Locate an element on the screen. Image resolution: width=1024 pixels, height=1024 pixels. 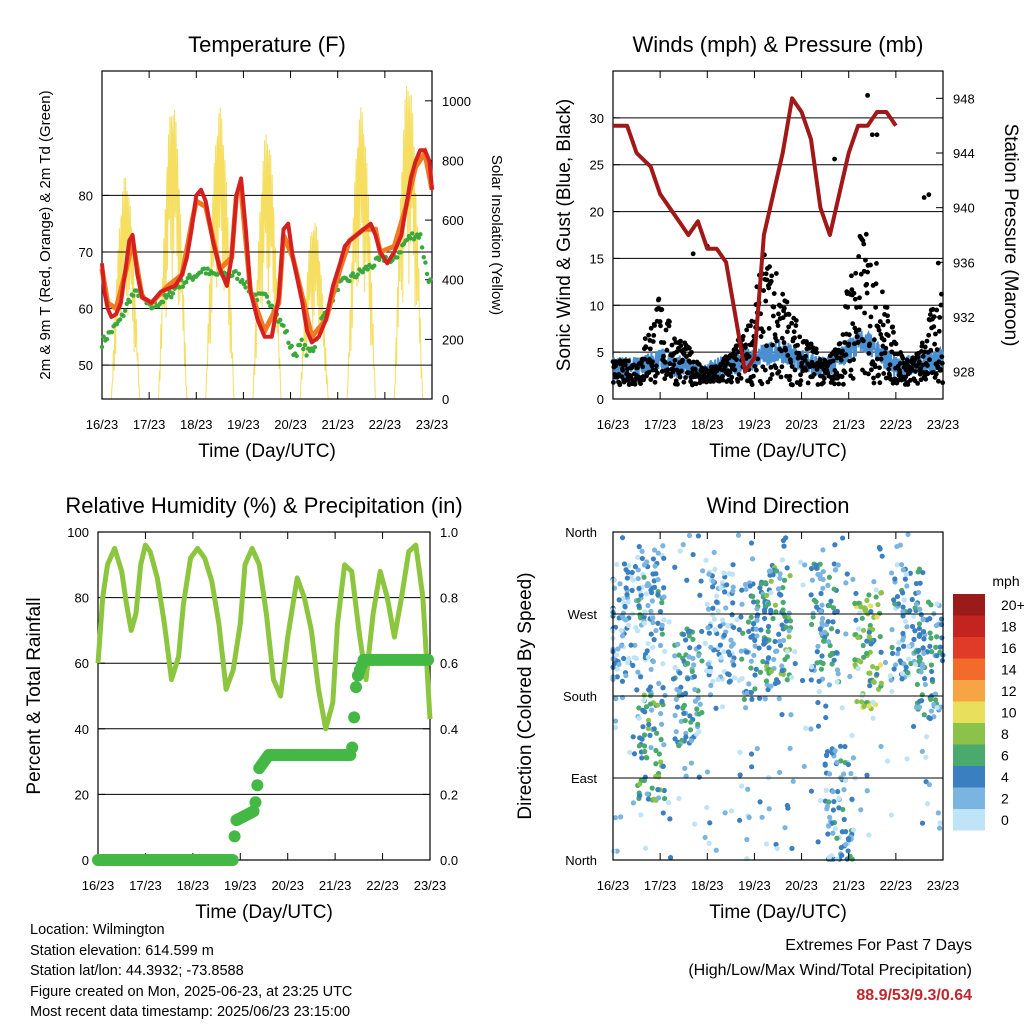
y-axis-label: Direction (Colored By Speed) is located at coordinates (525, 695).